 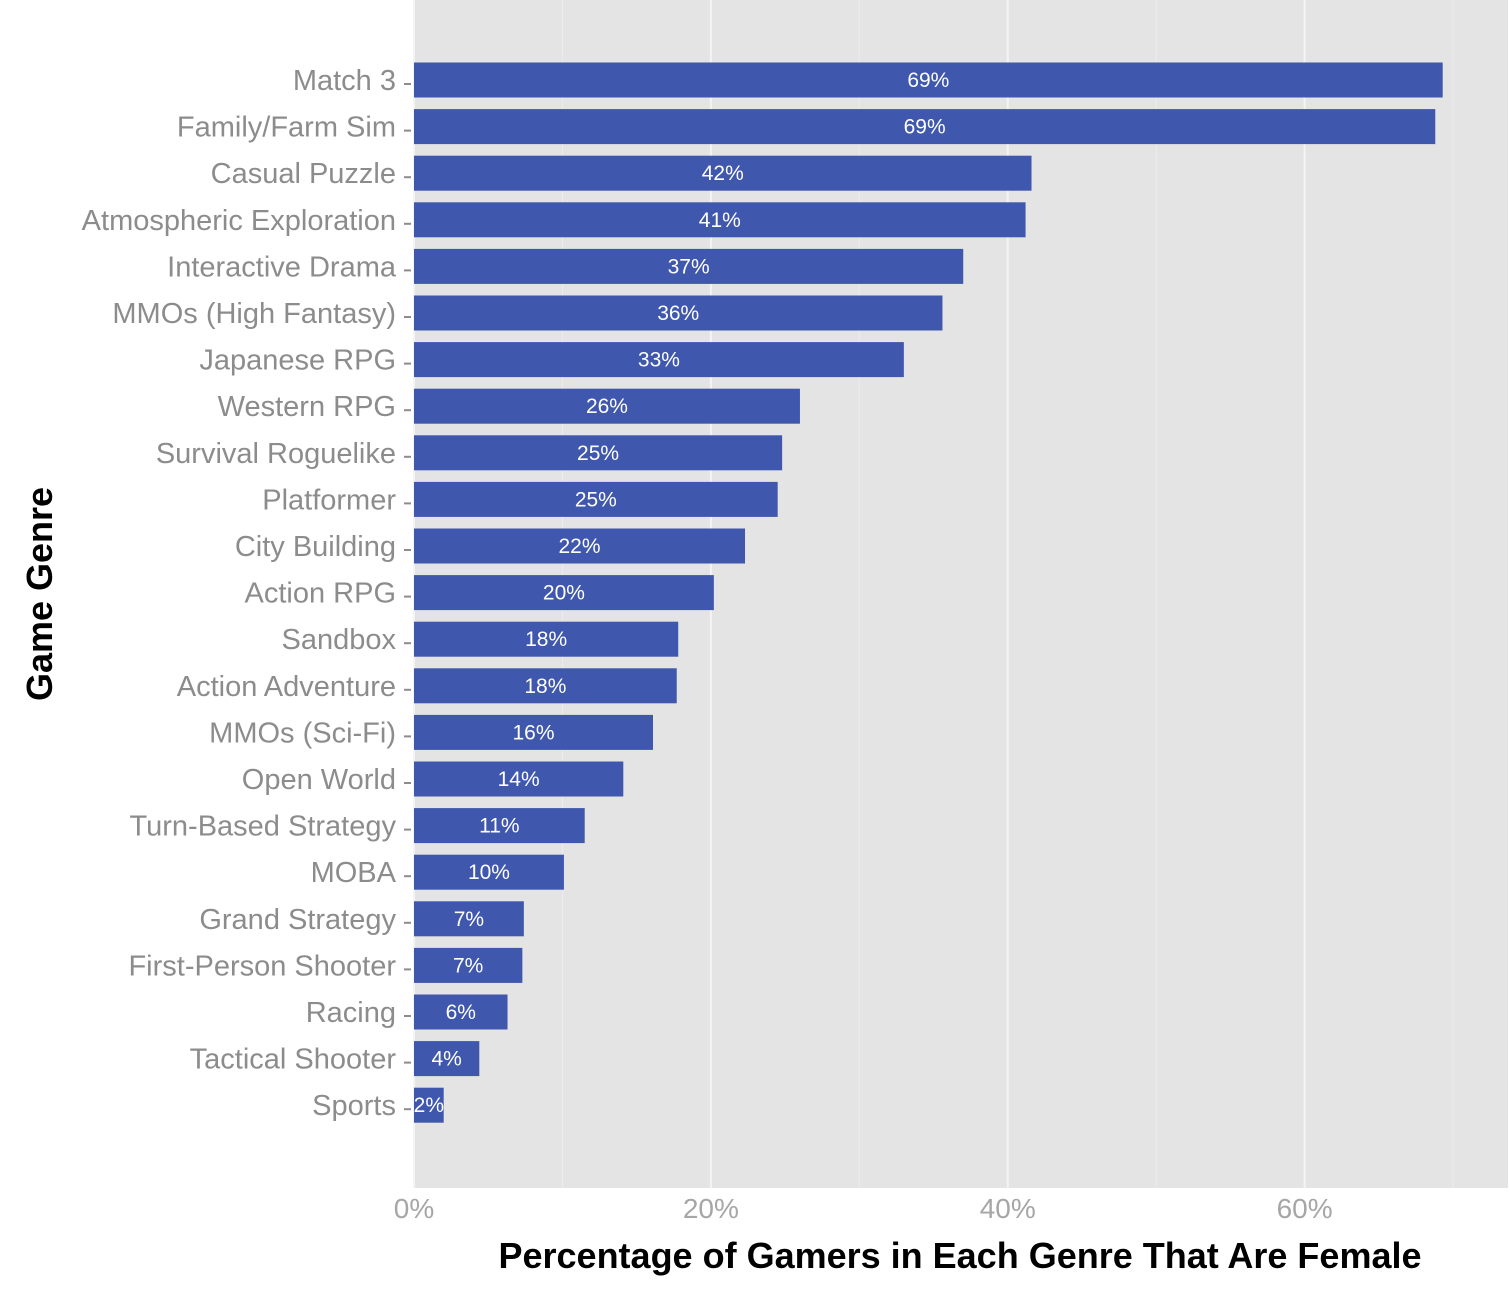 I want to click on category-label: Turn-Based Strategy, so click(x=263, y=827).